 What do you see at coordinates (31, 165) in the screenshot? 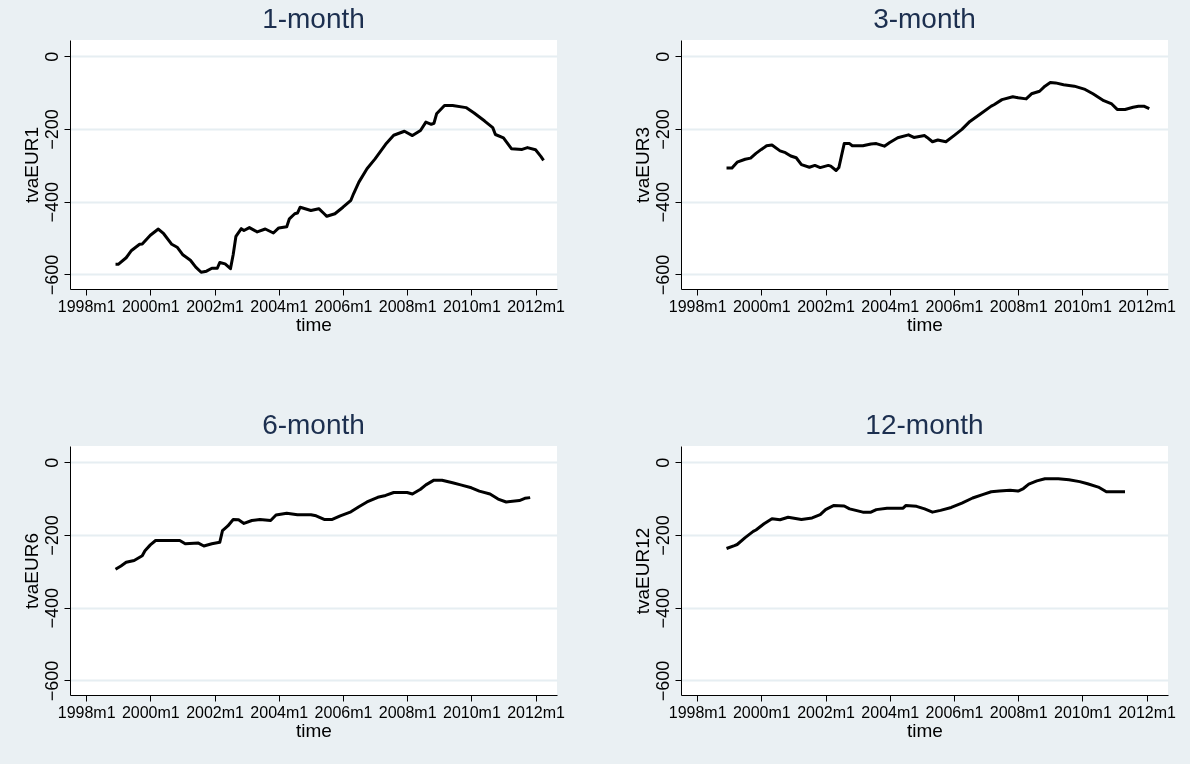
I see `y-axis-title: tvaEUR1` at bounding box center [31, 165].